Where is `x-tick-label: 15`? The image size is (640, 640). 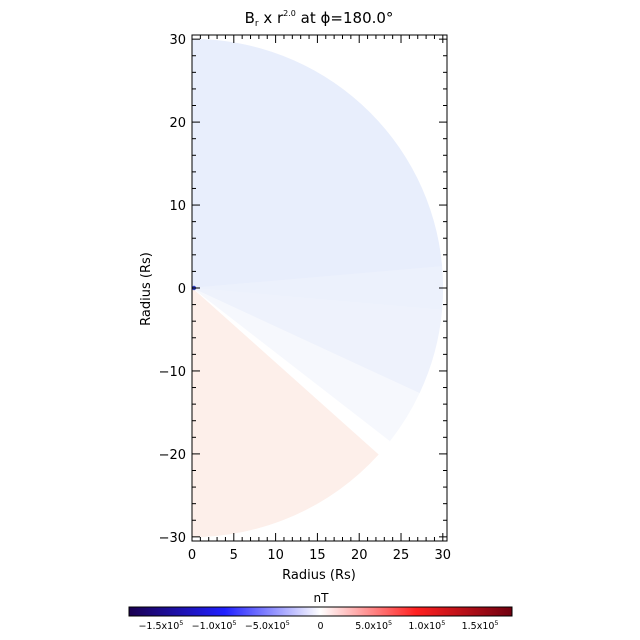
x-tick-label: 15 is located at coordinates (317, 555).